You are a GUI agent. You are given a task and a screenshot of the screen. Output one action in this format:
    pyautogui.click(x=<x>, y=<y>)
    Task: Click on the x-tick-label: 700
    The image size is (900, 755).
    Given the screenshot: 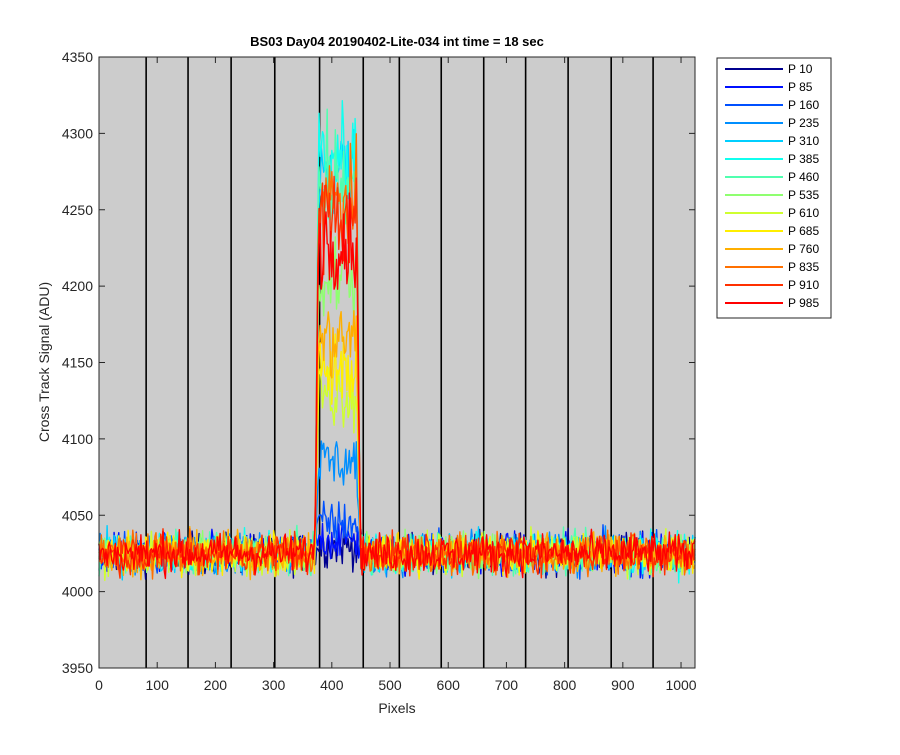 What is the action you would take?
    pyautogui.click(x=507, y=685)
    